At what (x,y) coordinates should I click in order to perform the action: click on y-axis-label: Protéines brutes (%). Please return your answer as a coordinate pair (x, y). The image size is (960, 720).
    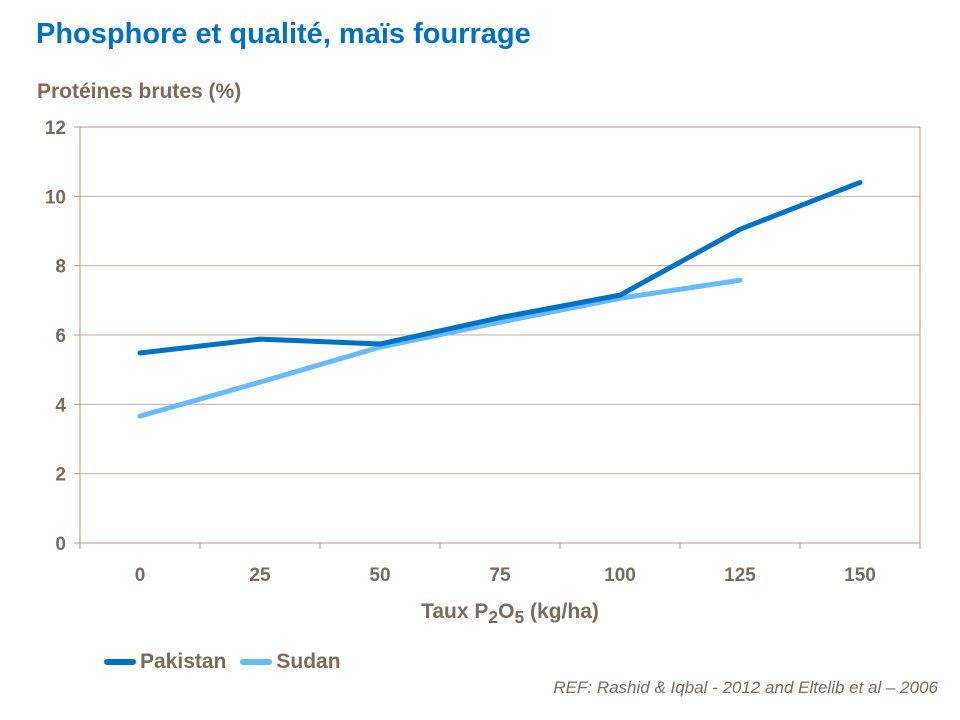
    Looking at the image, I should click on (139, 91).